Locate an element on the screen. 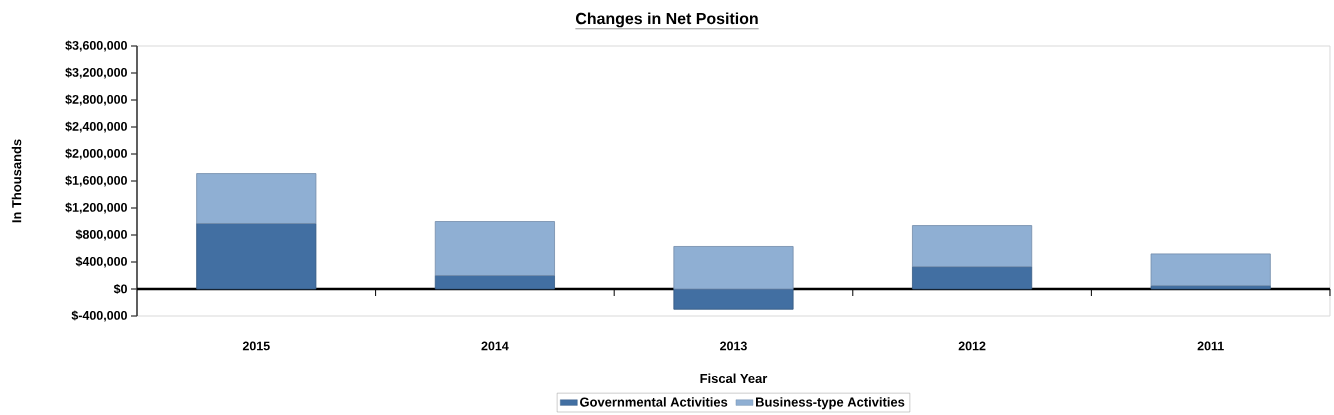  y-tick-label: $400,000 is located at coordinates (101, 262).